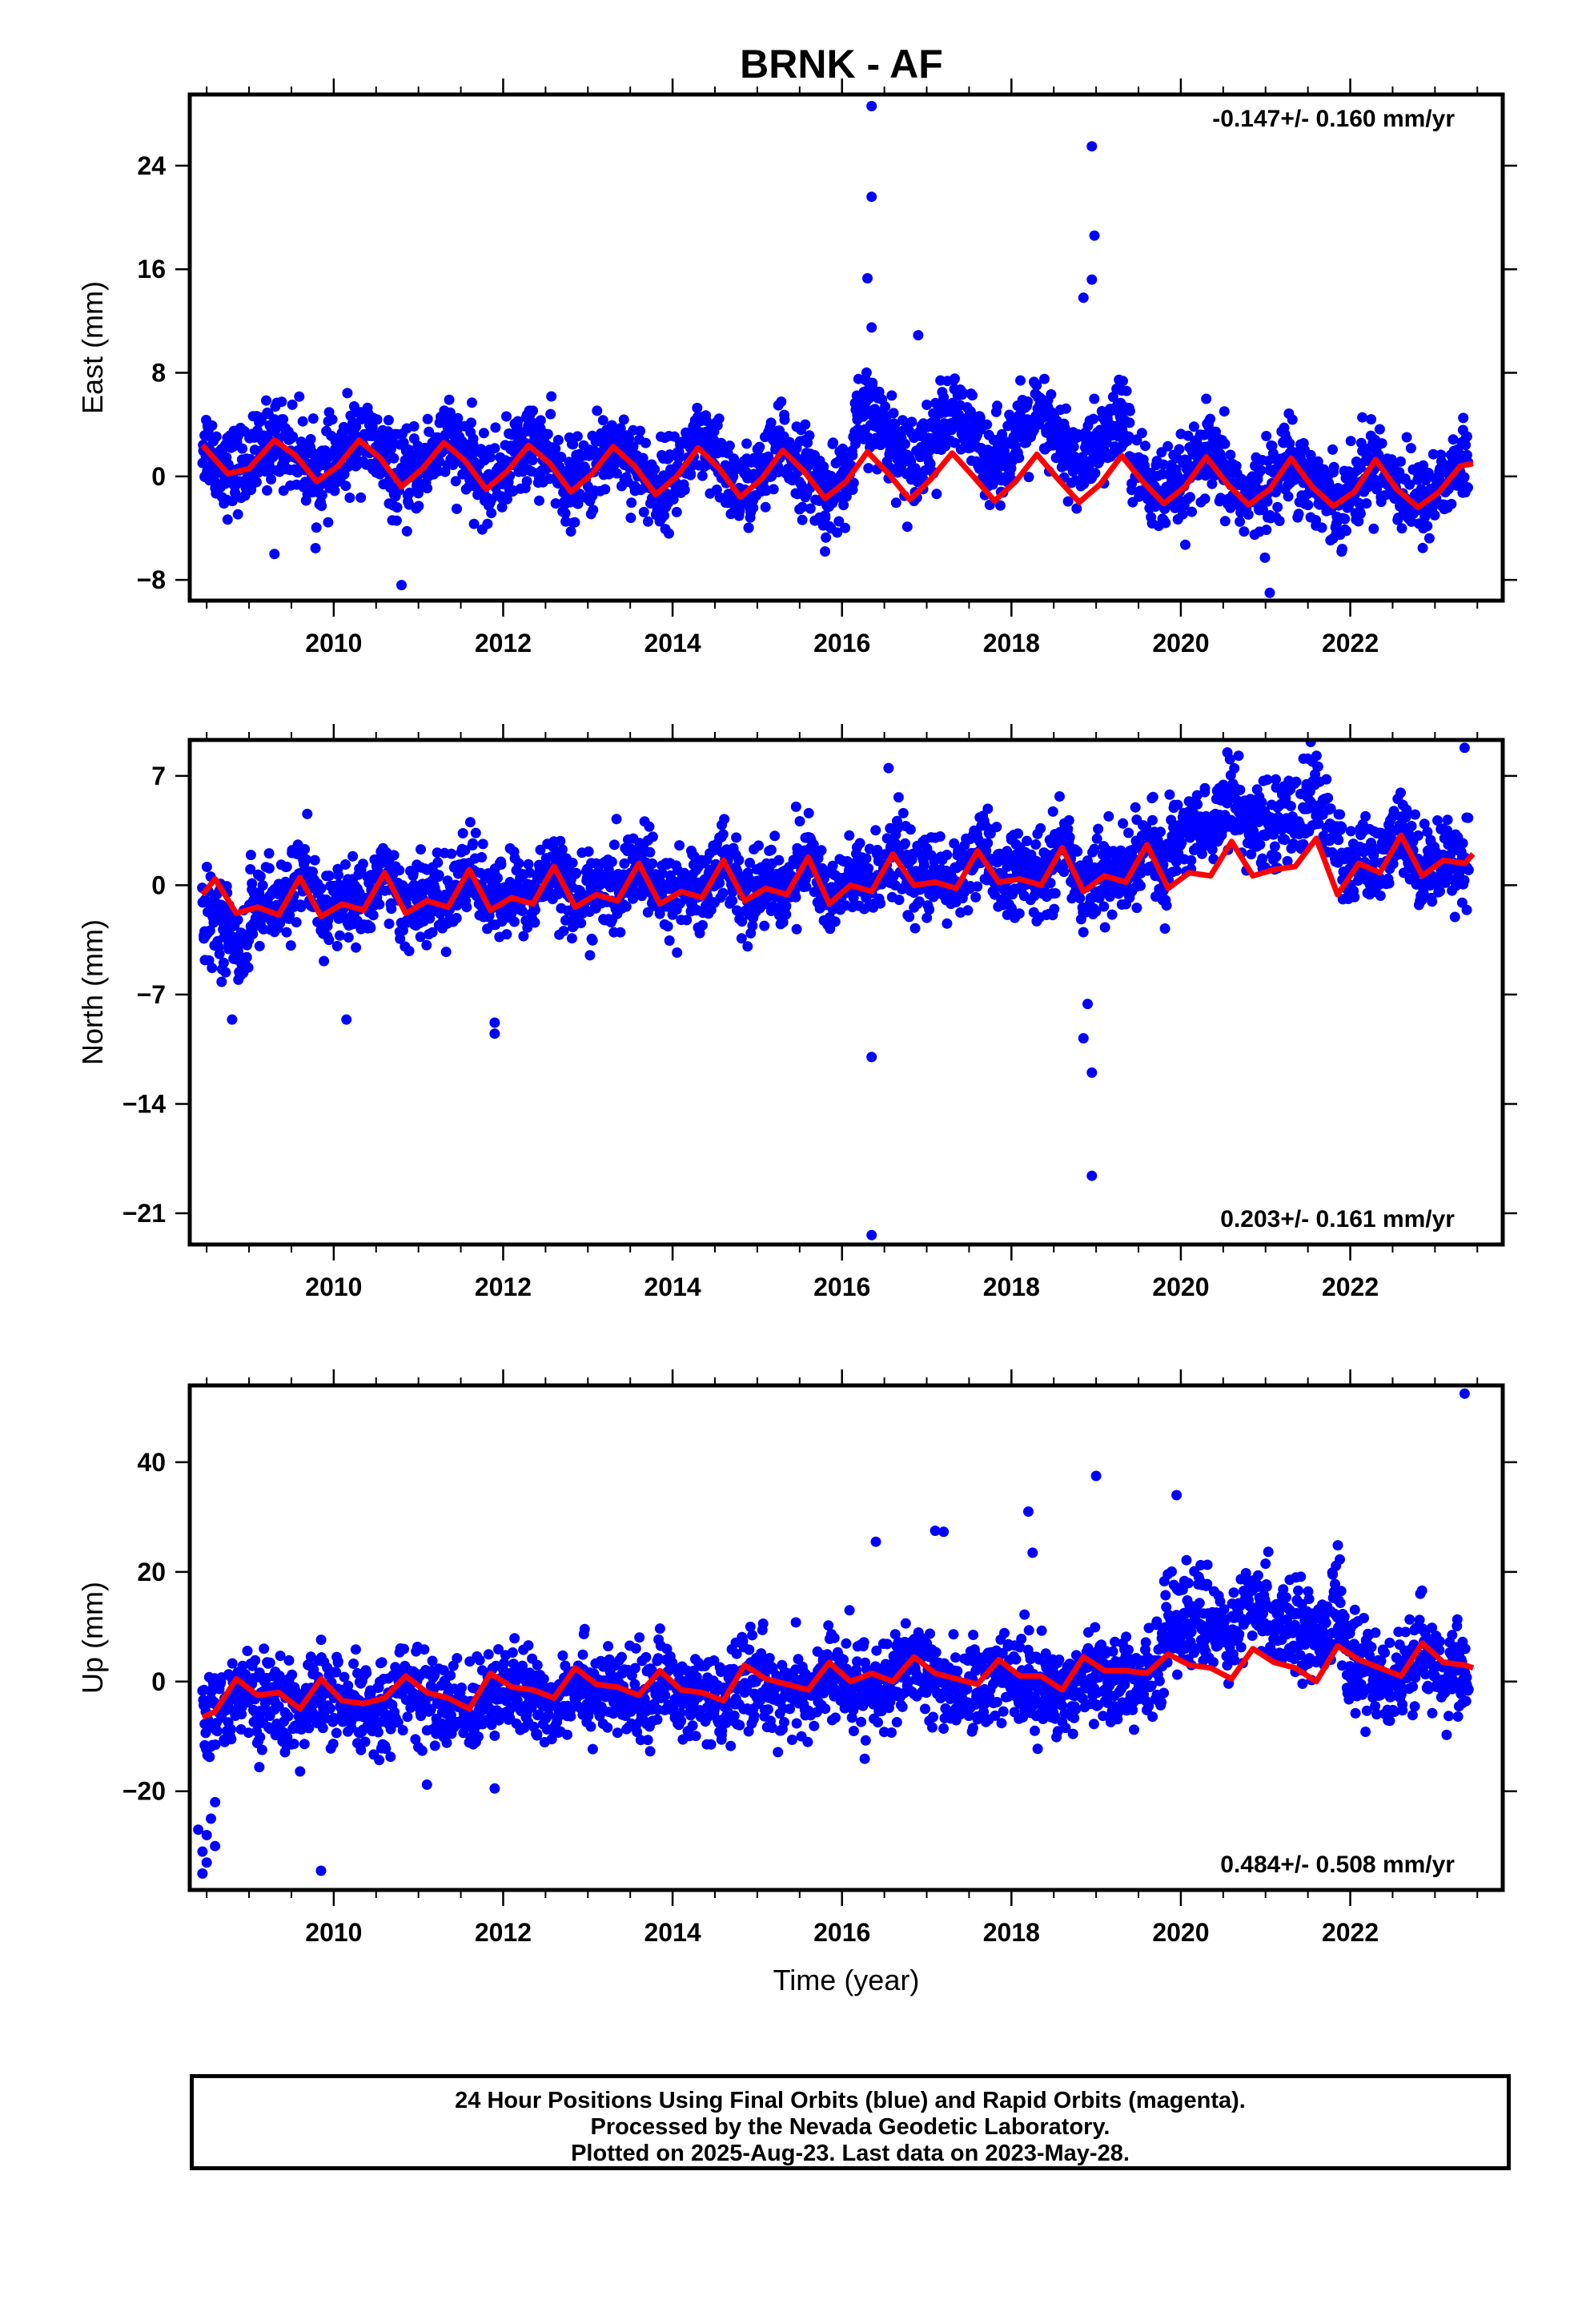  What do you see at coordinates (334, 643) in the screenshot?
I see `x-tick-label: 2010` at bounding box center [334, 643].